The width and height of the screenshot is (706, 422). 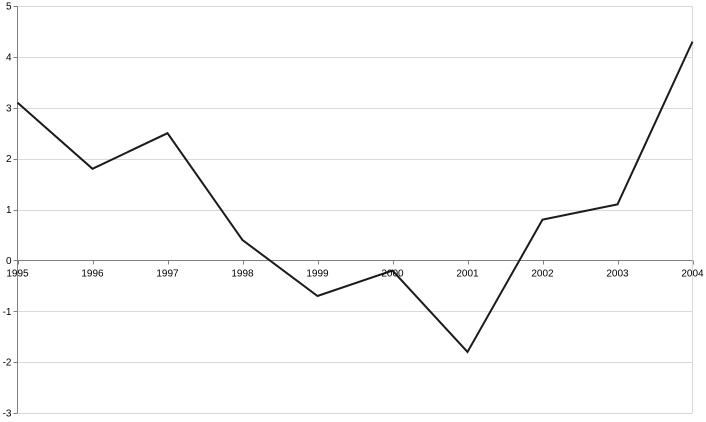 I want to click on y-tick-label: -3, so click(x=7, y=414).